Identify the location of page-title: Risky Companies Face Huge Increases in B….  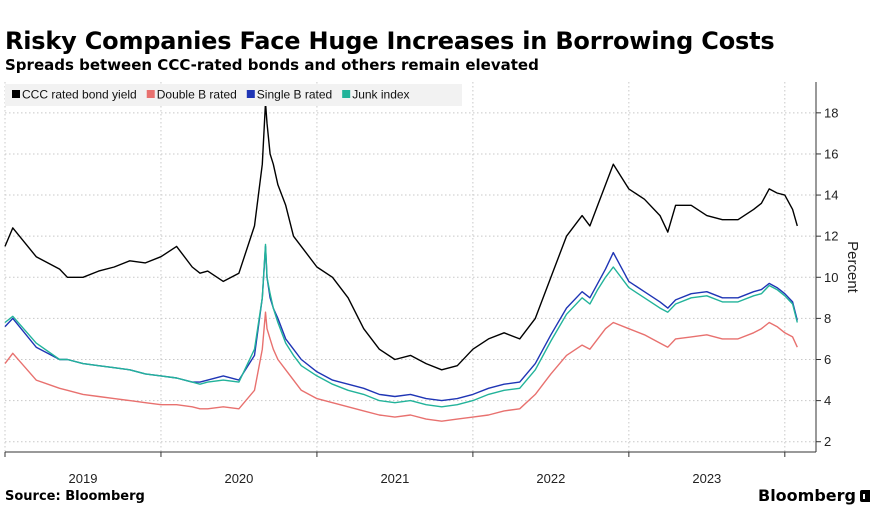
(390, 41).